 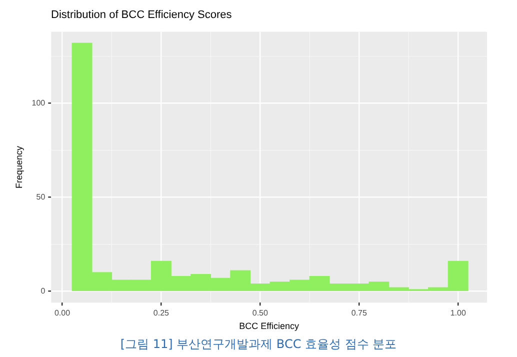 I want to click on x-tick-label: 0.25, so click(x=161, y=313).